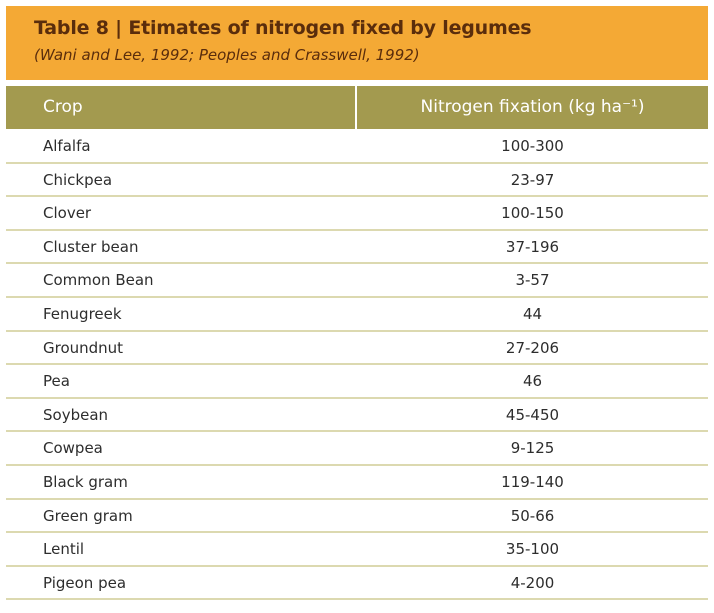  I want to click on table-row: Lentil 35-100, so click(357, 550).